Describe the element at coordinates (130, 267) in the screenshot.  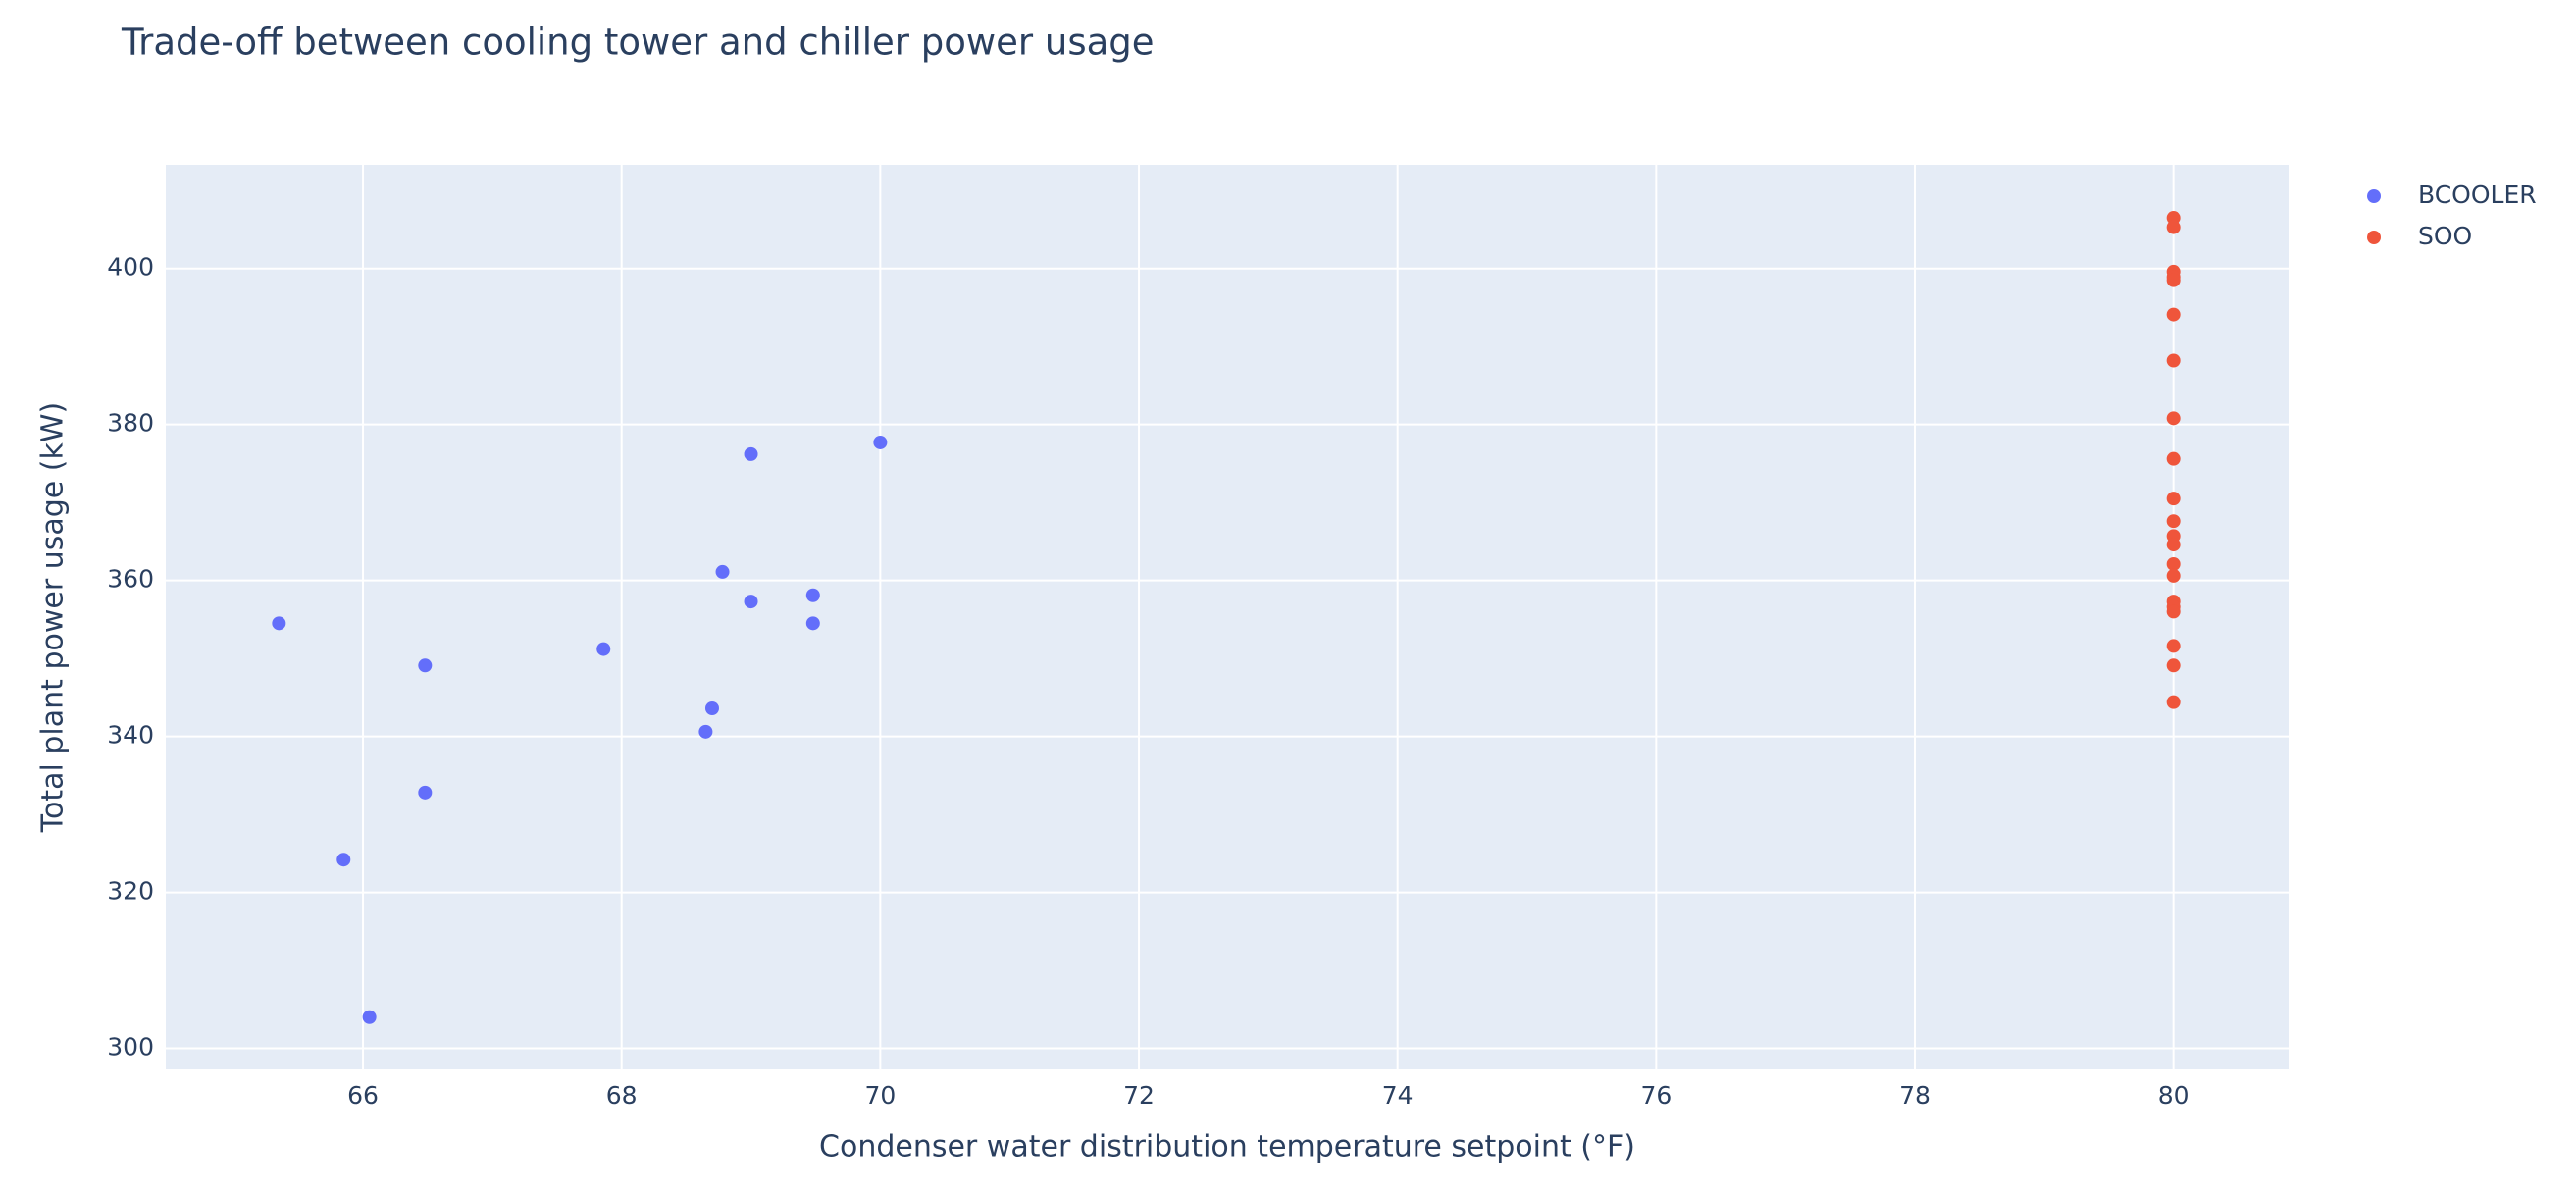
I see `y-tick-label: 400` at that location.